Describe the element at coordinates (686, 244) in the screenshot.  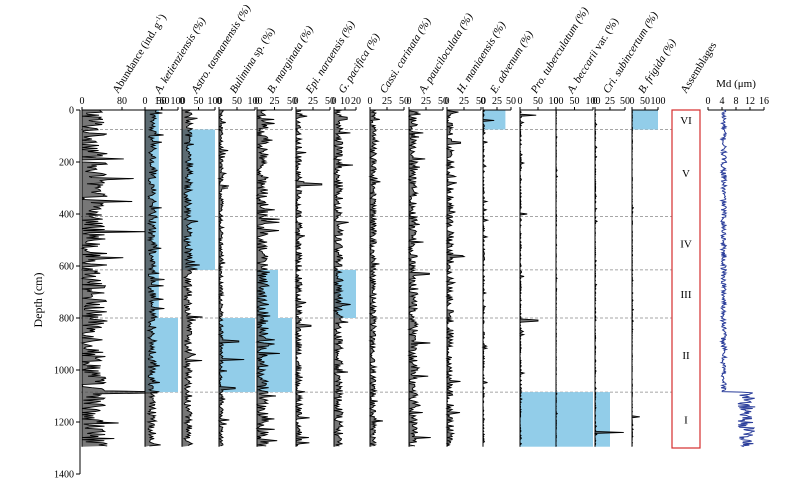
I see `assemblage-zone-label: IV` at that location.